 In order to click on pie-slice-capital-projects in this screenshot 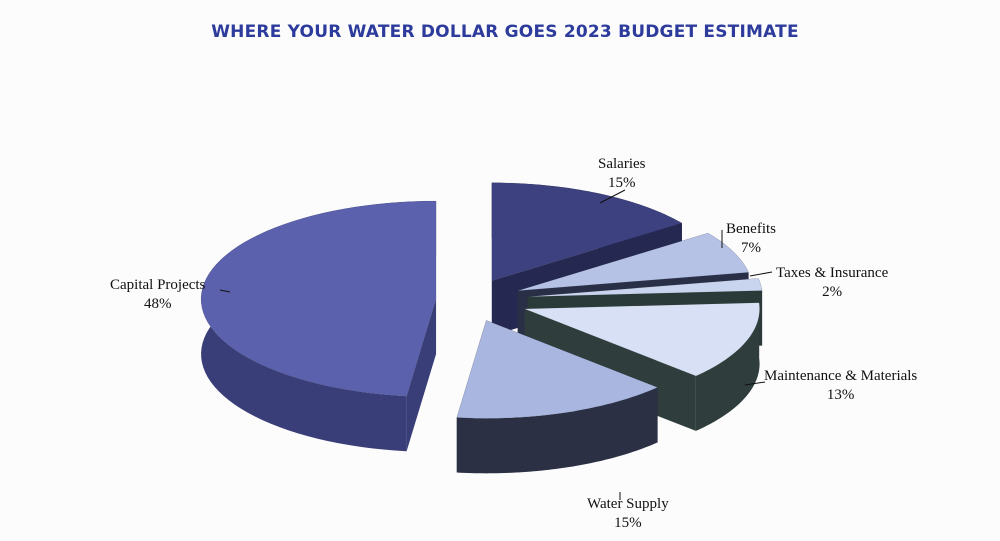, I will do `click(318, 326)`.